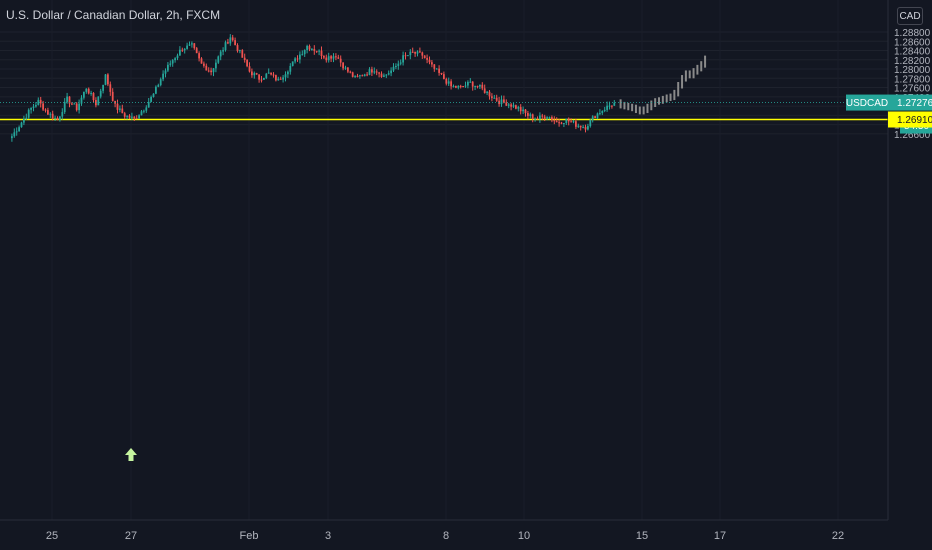 This screenshot has width=932, height=550. What do you see at coordinates (446, 536) in the screenshot?
I see `time-tick-label: 8` at bounding box center [446, 536].